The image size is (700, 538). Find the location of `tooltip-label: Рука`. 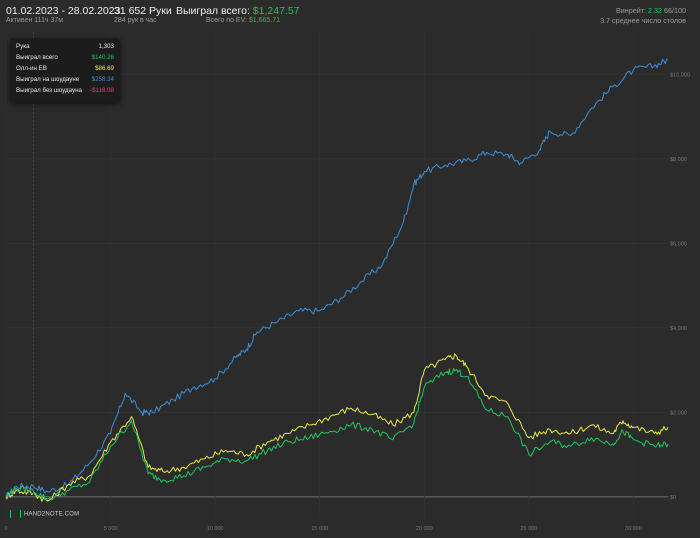

tooltip-label: Рука is located at coordinates (23, 46).